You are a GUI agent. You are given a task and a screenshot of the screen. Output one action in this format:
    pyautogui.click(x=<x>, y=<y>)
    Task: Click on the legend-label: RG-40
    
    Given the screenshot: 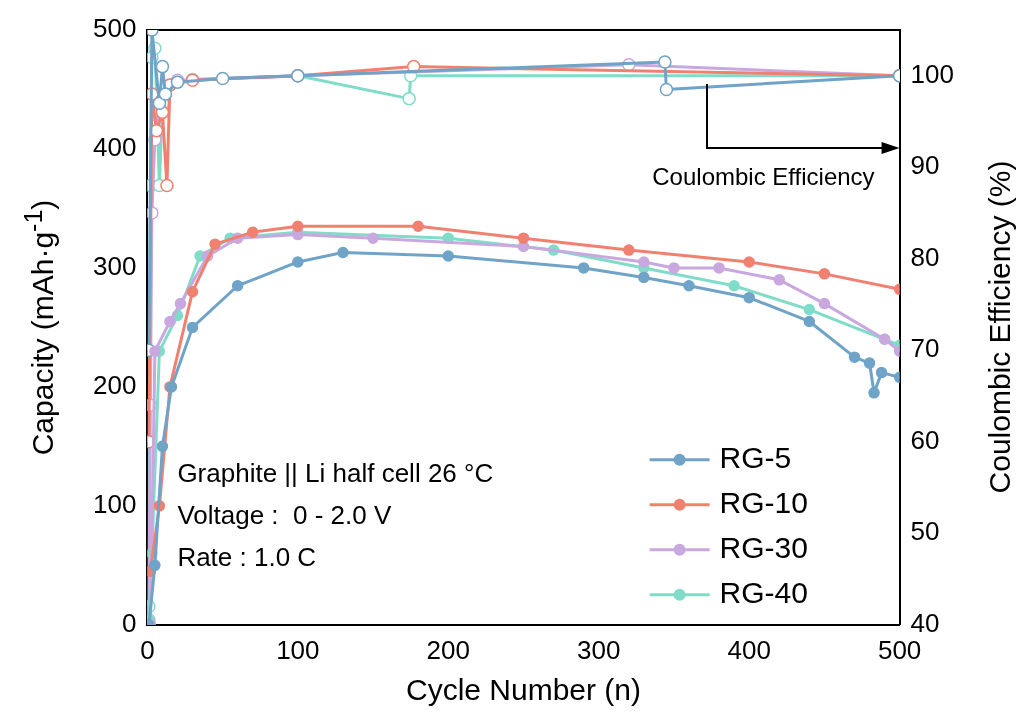 What is the action you would take?
    pyautogui.click(x=763, y=593)
    